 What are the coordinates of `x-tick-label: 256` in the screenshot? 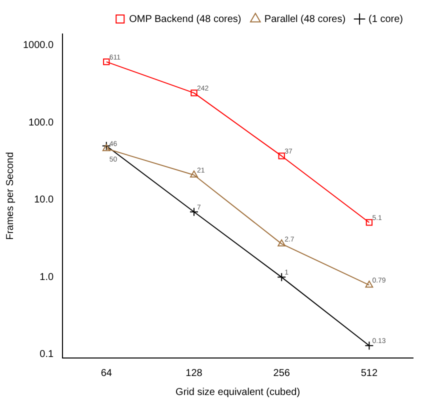 It's located at (281, 373).